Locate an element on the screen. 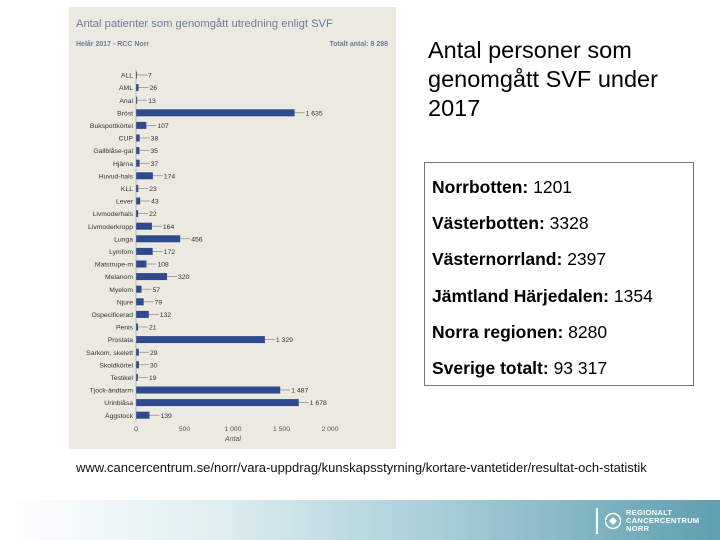 This screenshot has width=720, height=540. stat-norrbotten: Norrbotten: 1201 is located at coordinates (502, 187).